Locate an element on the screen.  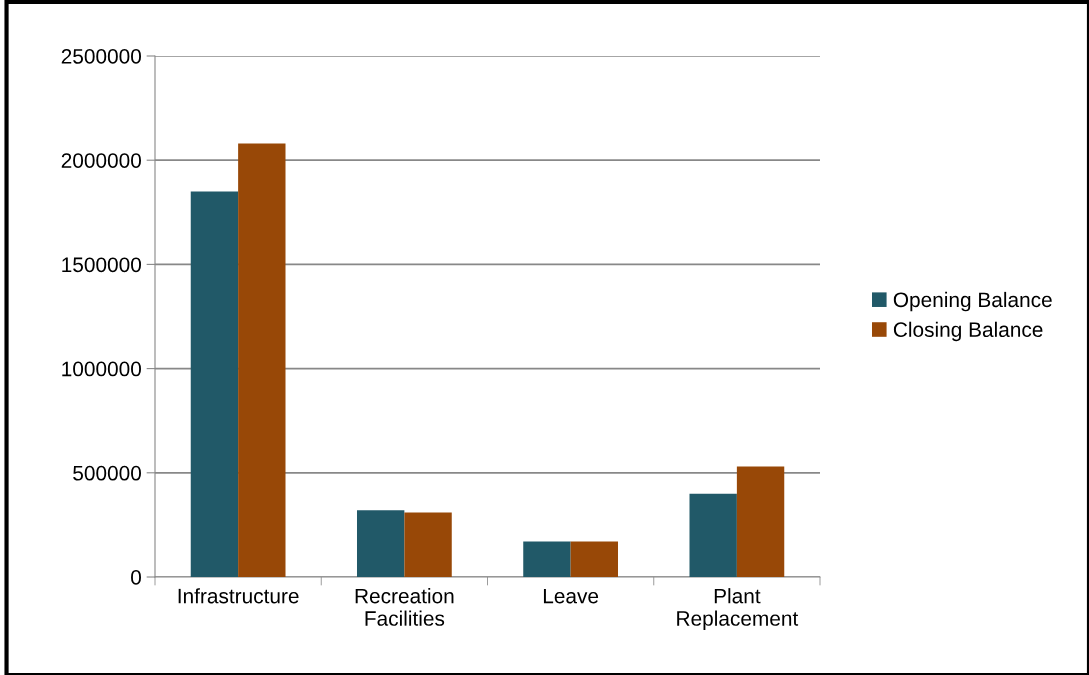
y-tick-label: 2000000 is located at coordinates (101, 160).